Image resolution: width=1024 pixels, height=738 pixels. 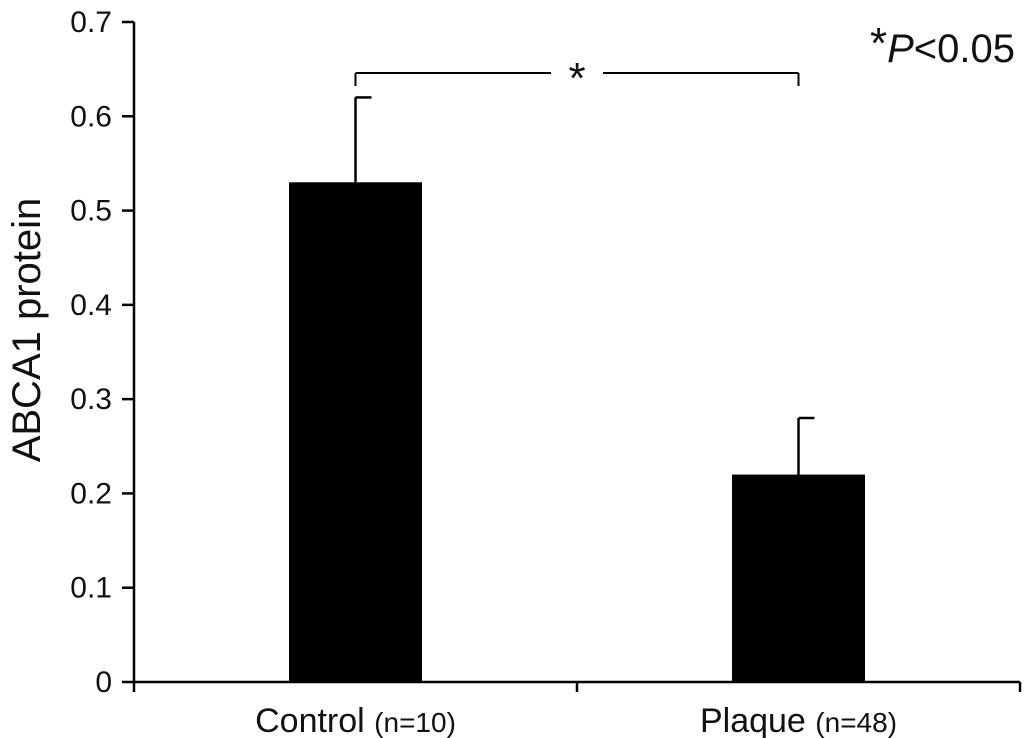 I want to click on category-label-control: Control (n=10), so click(x=355, y=720).